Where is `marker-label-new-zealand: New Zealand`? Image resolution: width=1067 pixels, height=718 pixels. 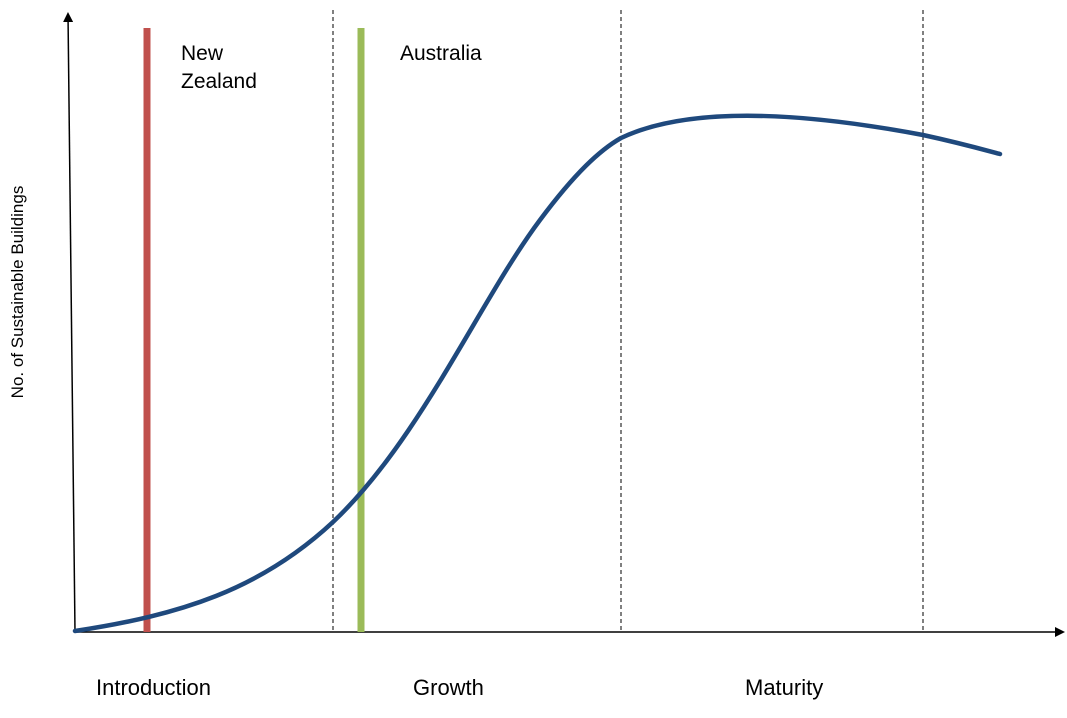 marker-label-new-zealand: New Zealand is located at coordinates (219, 67).